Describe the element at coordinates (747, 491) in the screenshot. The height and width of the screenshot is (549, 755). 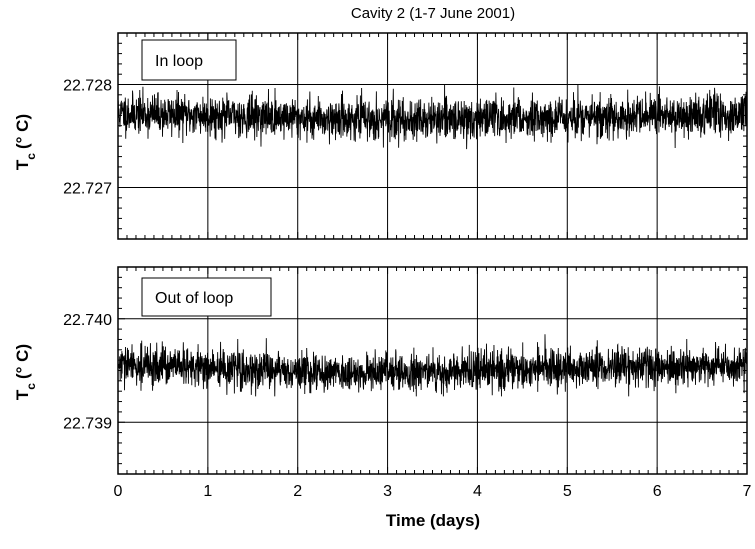
I see `x-tick-label: 7` at that location.